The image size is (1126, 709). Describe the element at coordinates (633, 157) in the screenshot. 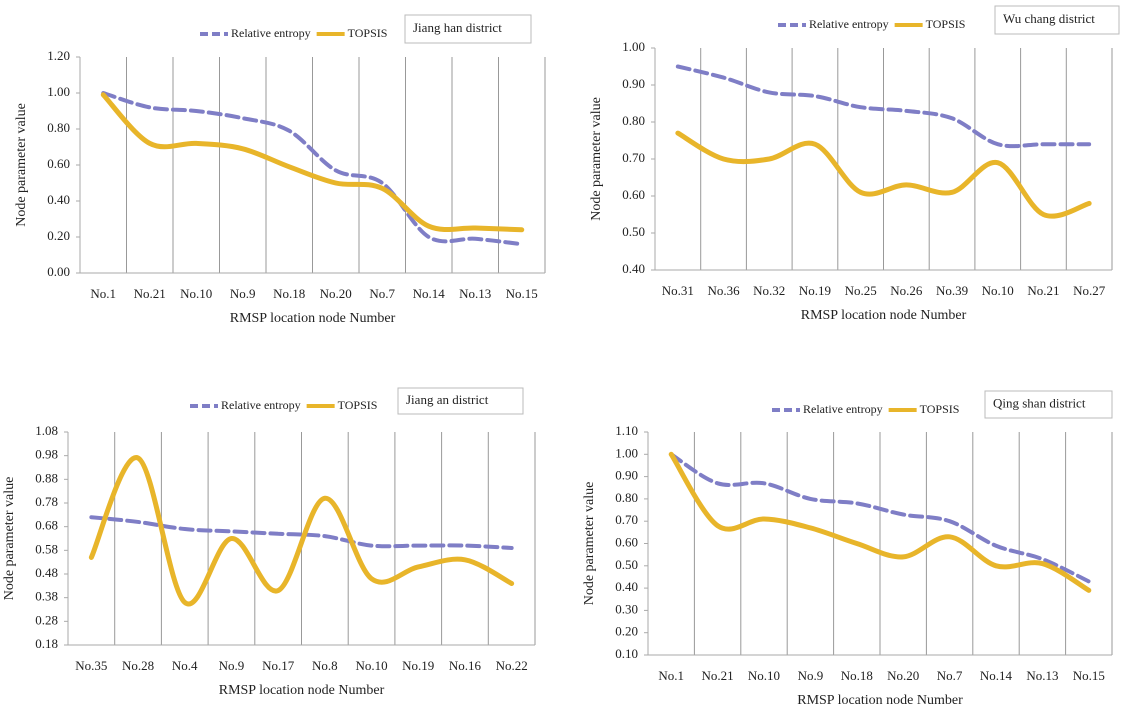

I see `y-tick-label: 0.70` at that location.